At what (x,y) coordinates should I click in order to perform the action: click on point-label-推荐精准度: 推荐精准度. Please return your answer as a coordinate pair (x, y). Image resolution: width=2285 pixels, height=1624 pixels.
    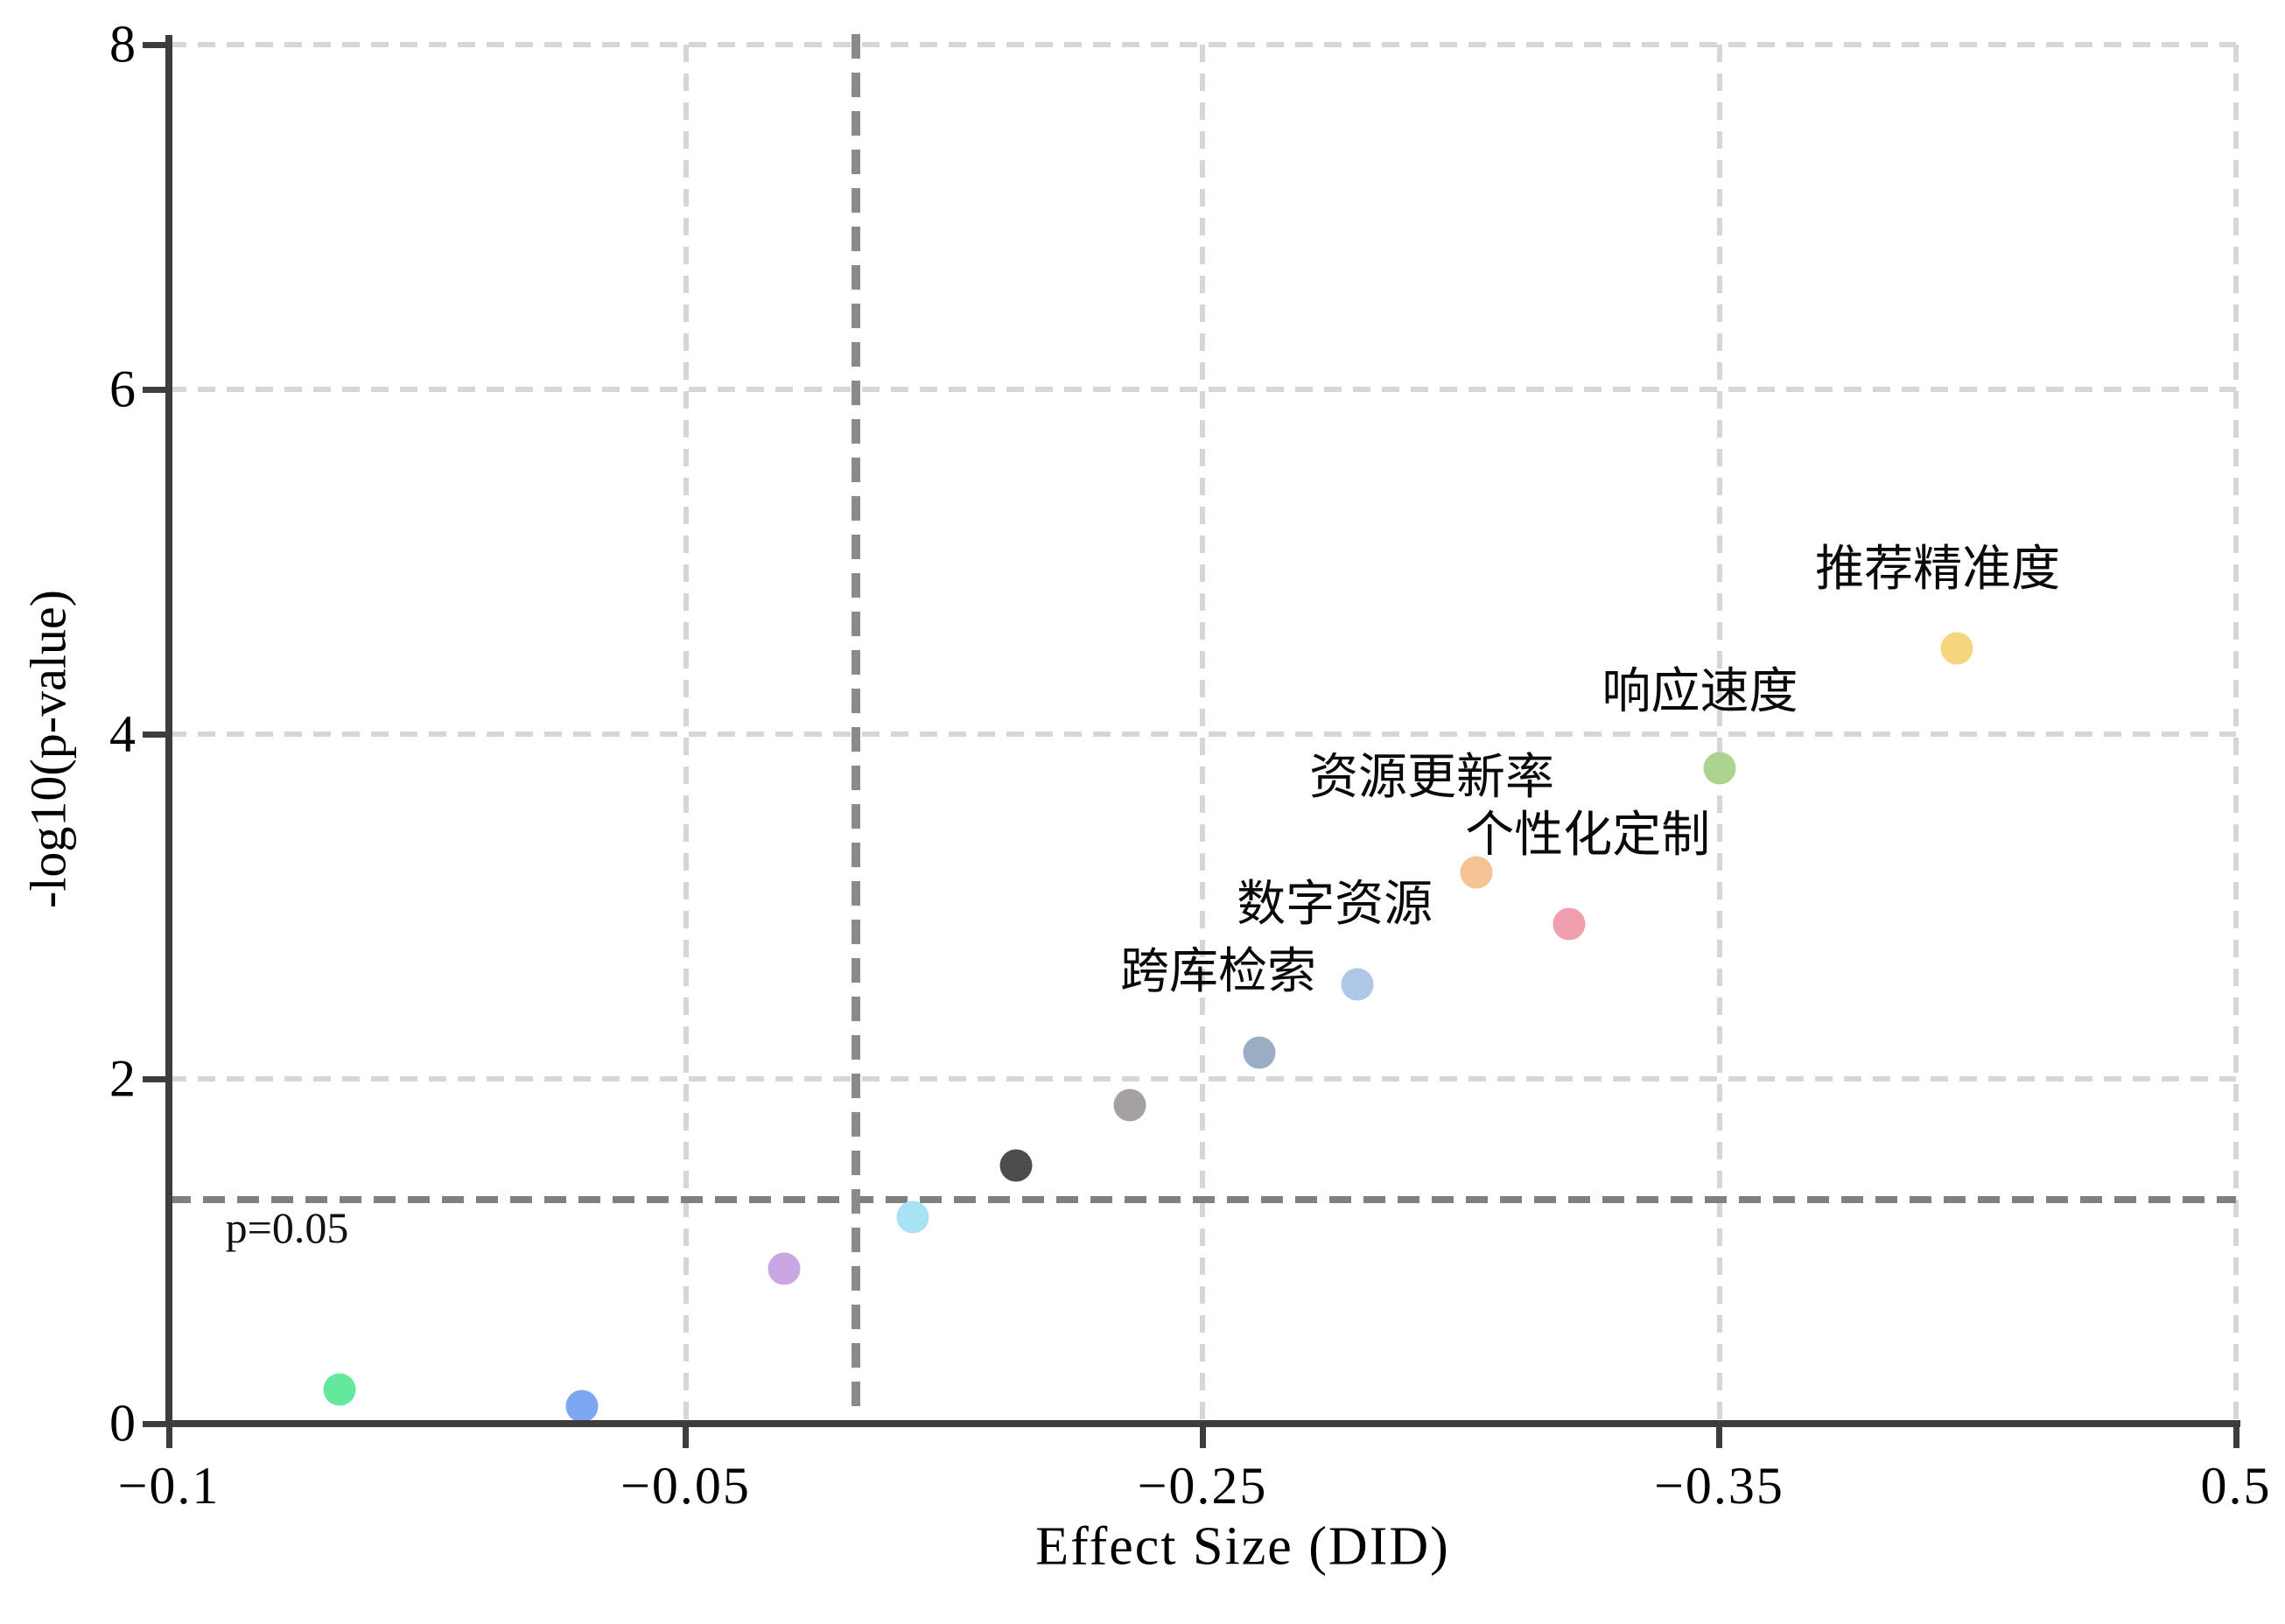
    Looking at the image, I should click on (1938, 569).